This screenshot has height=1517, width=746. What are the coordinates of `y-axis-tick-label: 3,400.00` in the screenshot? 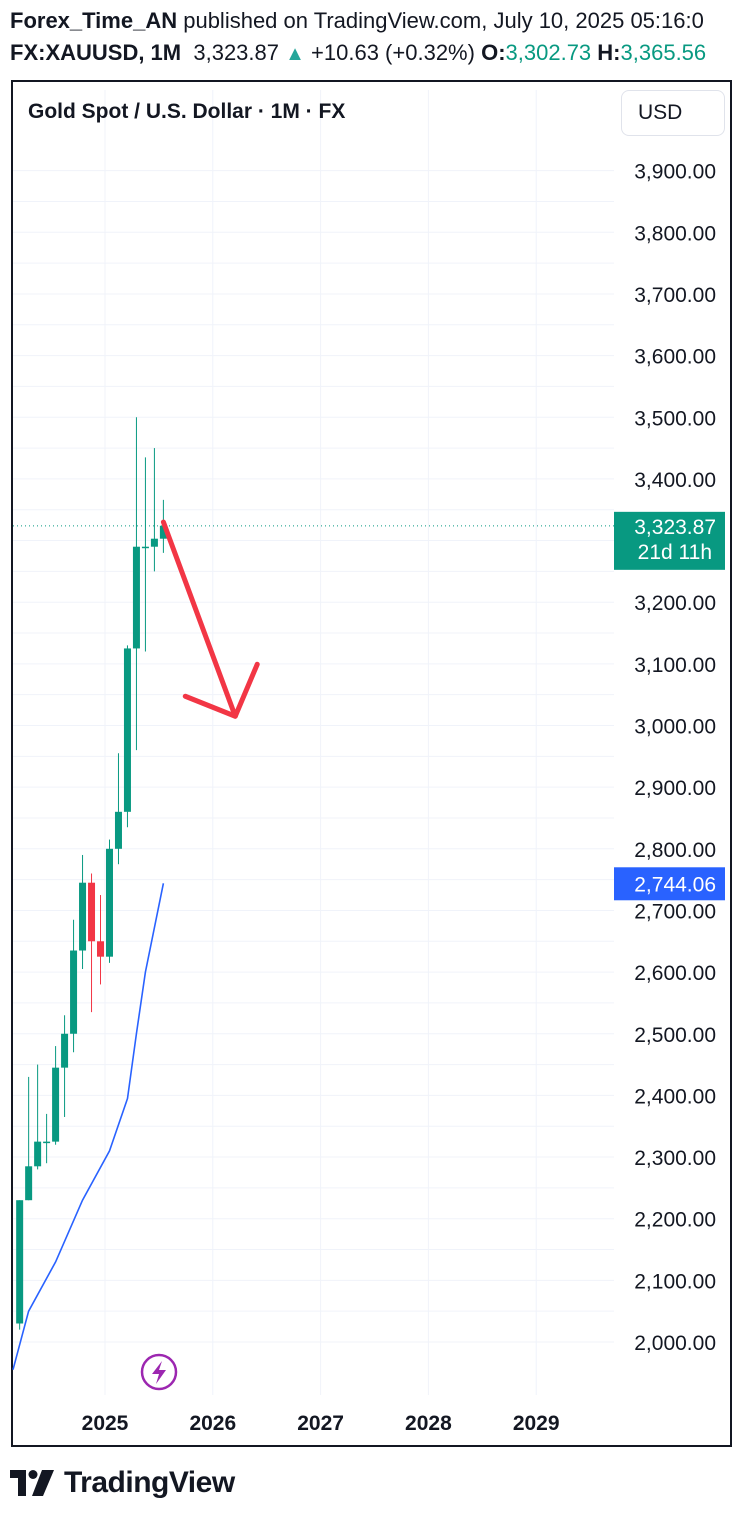 It's located at (675, 480).